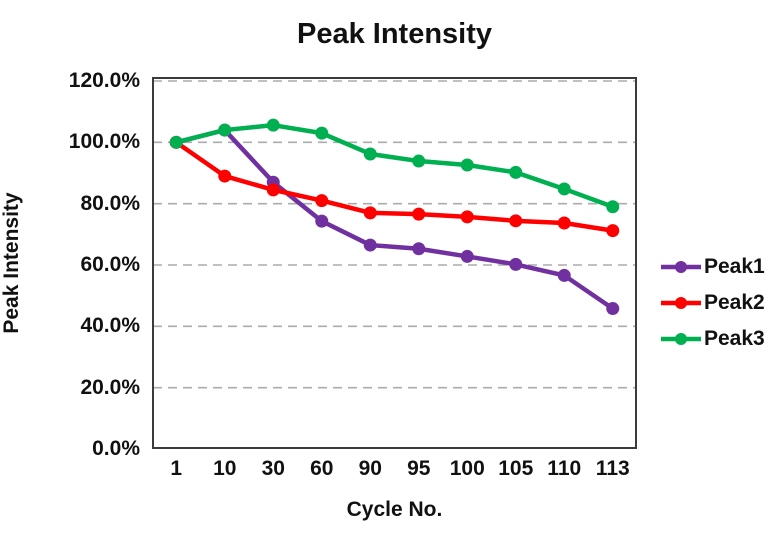 This screenshot has width=780, height=550. I want to click on series-line-peak2, so click(394, 186).